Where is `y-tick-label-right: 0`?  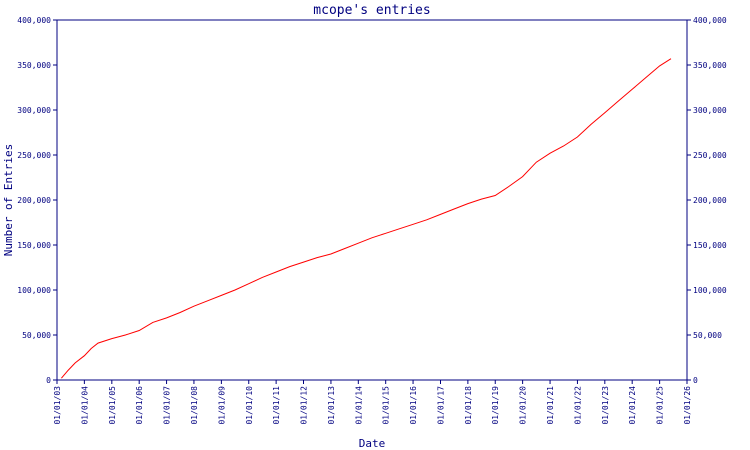
y-tick-label-right: 0 is located at coordinates (695, 380).